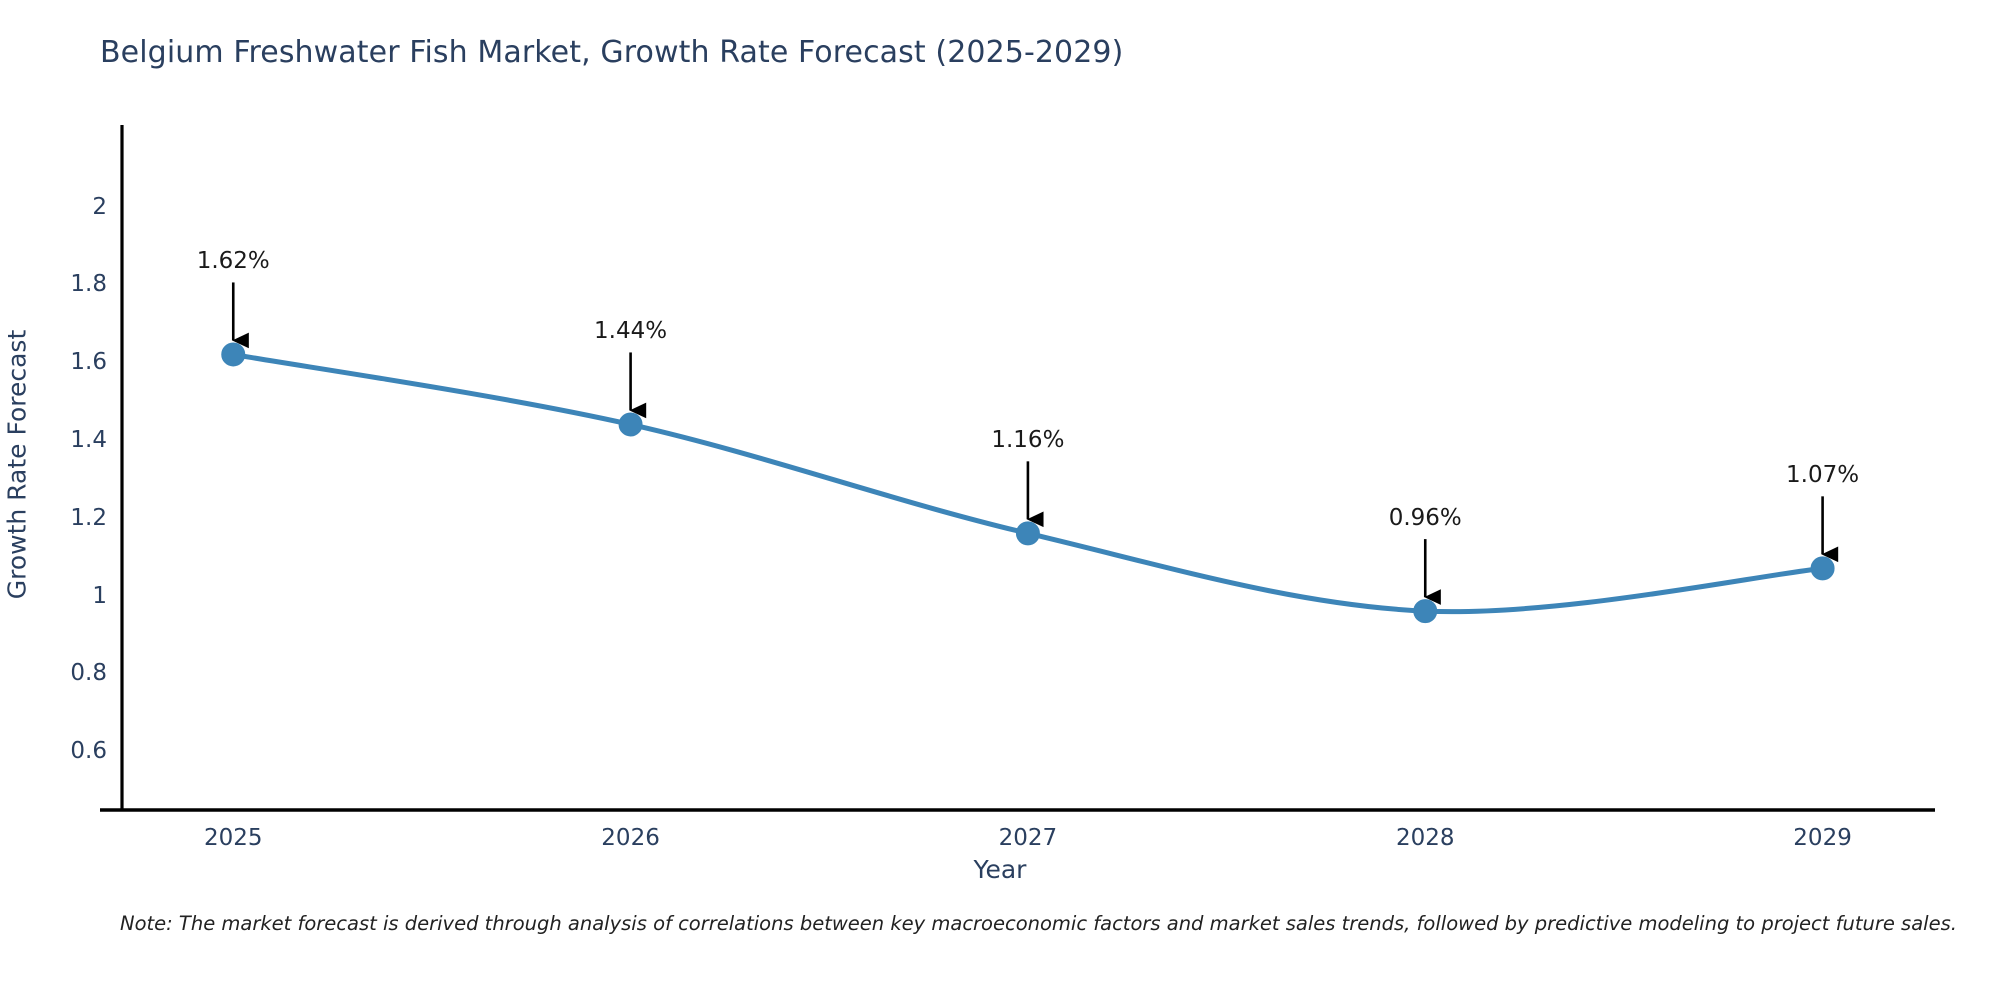 The image size is (2000, 1000). Describe the element at coordinates (1425, 518) in the screenshot. I see `data-point-label: 0.96%` at that location.